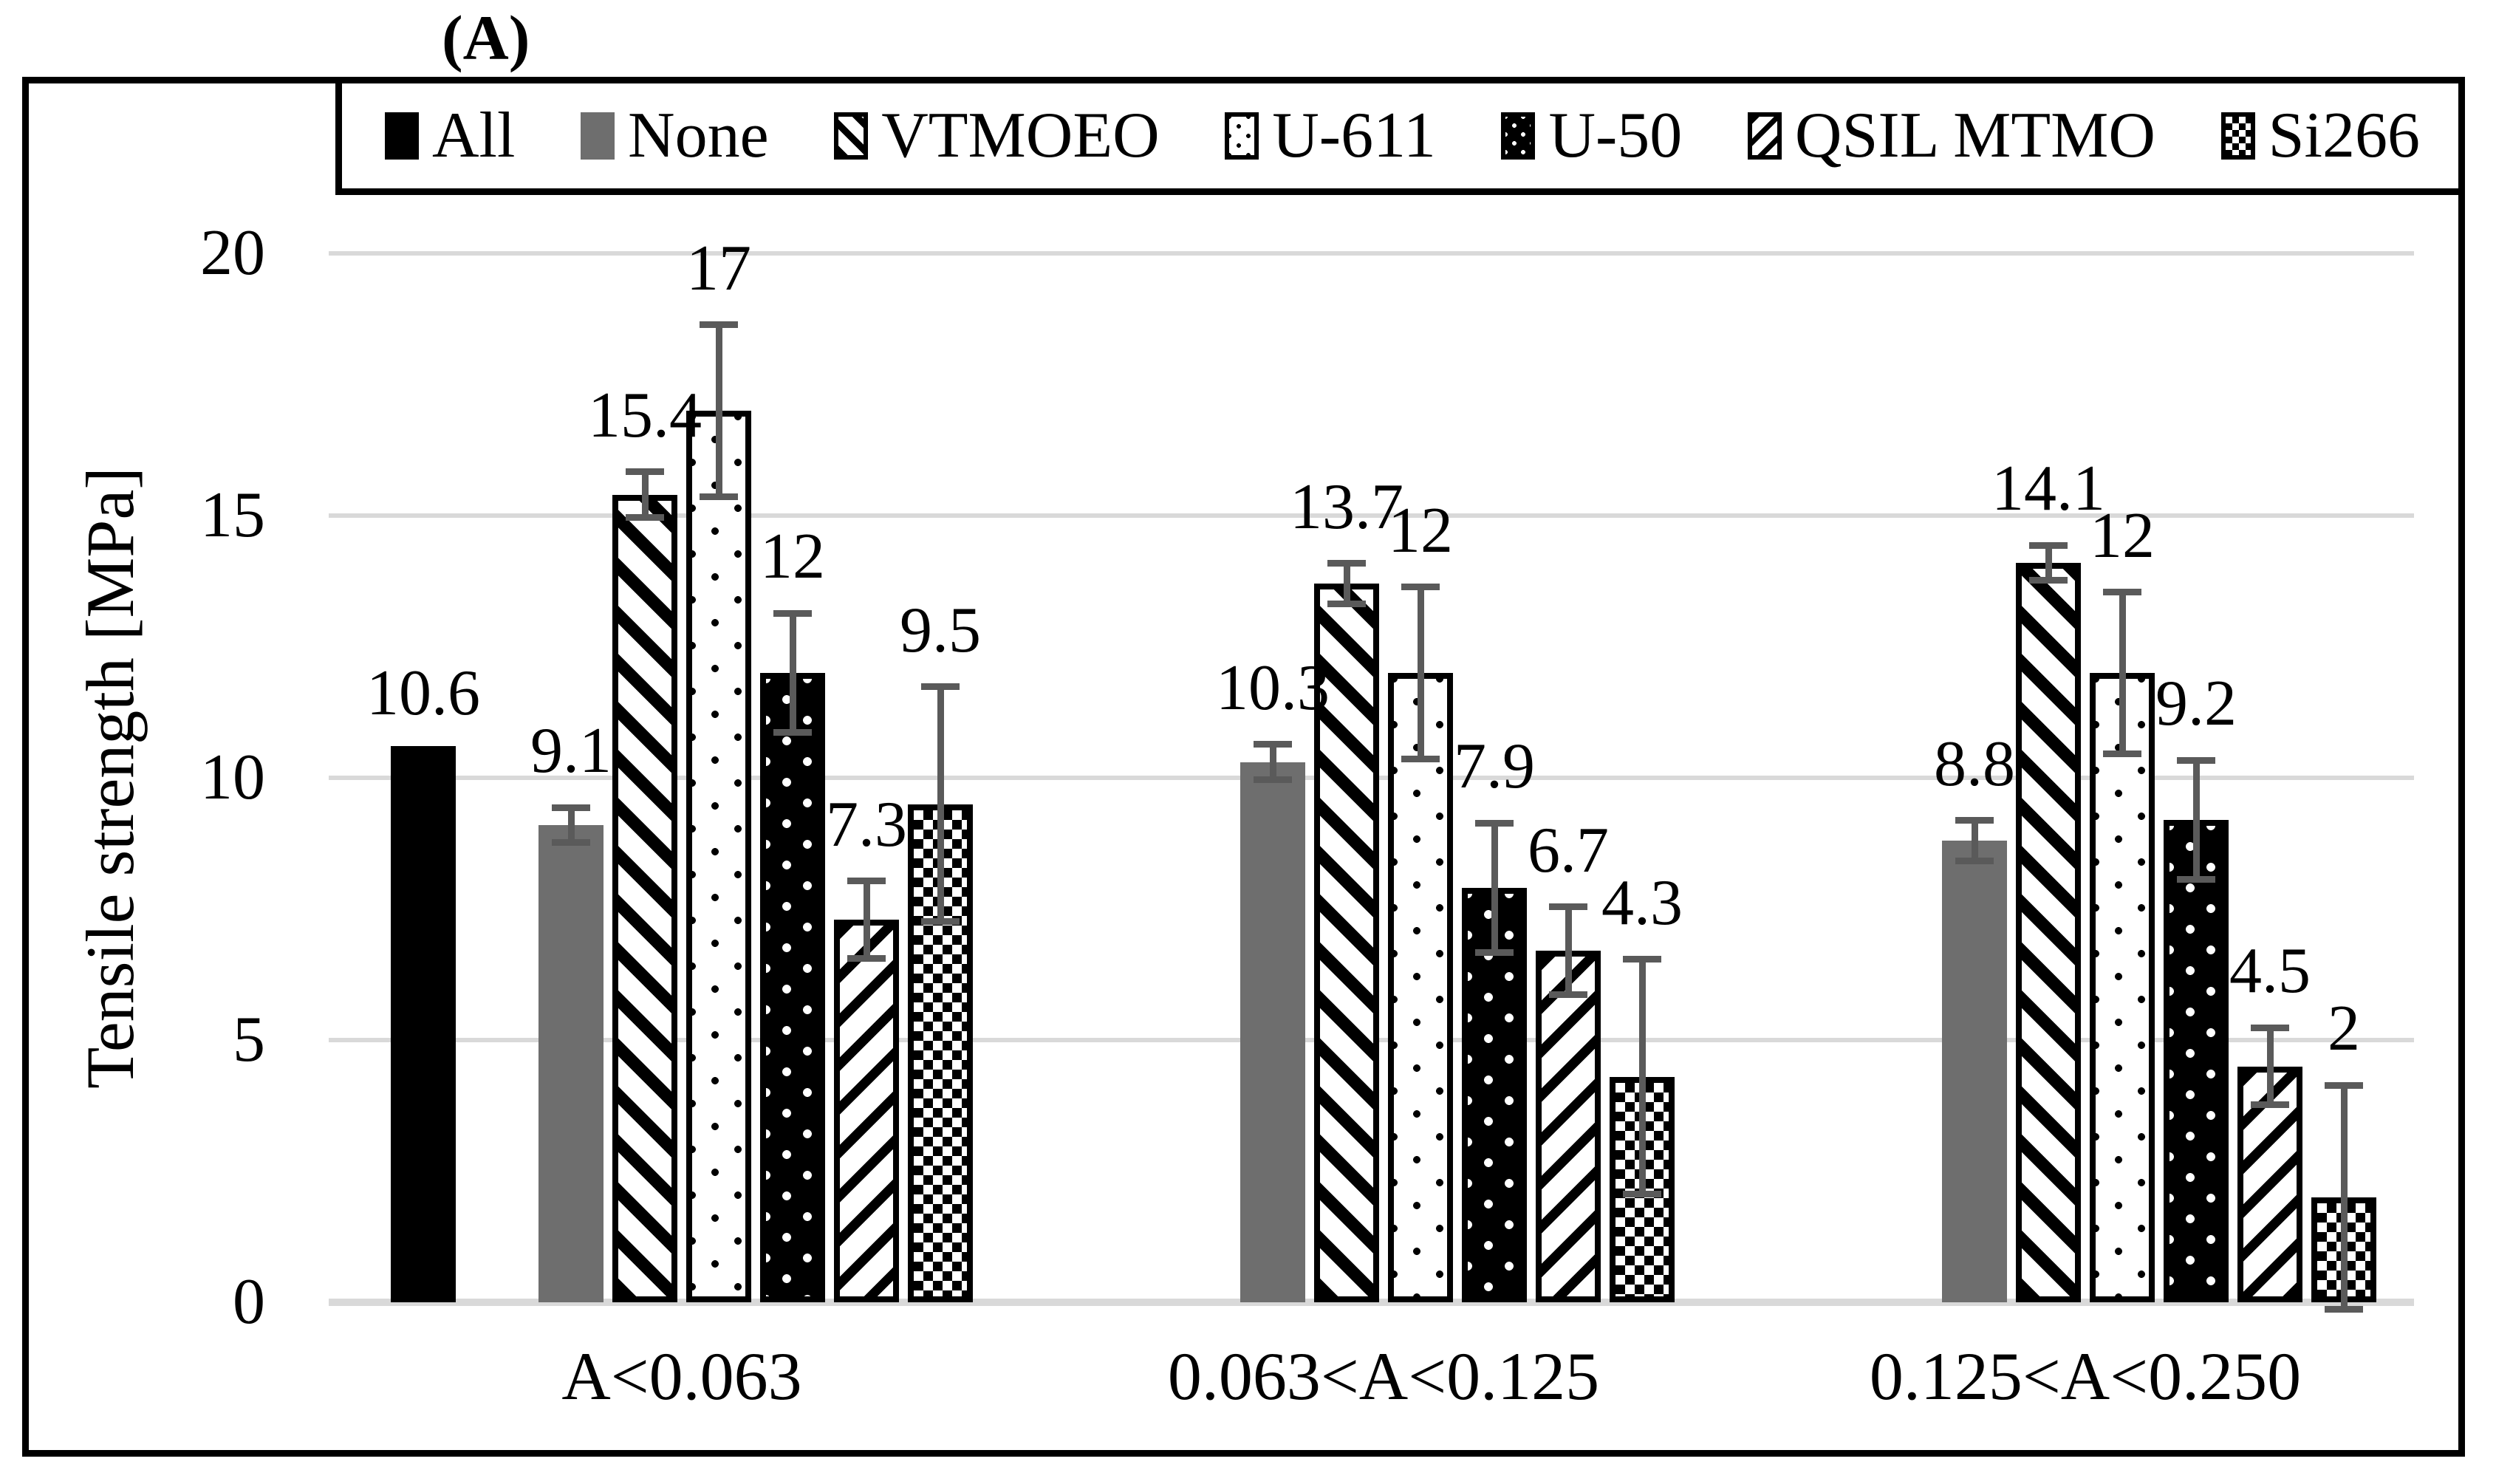 This screenshot has height=1484, width=2496. What do you see at coordinates (571, 778) in the screenshot?
I see `bar-slot-none: 9.1` at bounding box center [571, 778].